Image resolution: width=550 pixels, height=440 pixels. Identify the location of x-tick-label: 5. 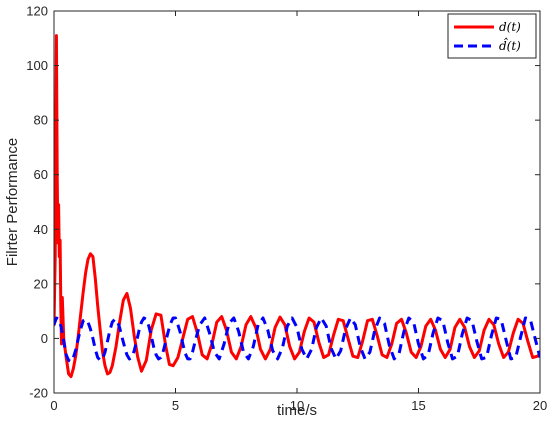
(175, 405).